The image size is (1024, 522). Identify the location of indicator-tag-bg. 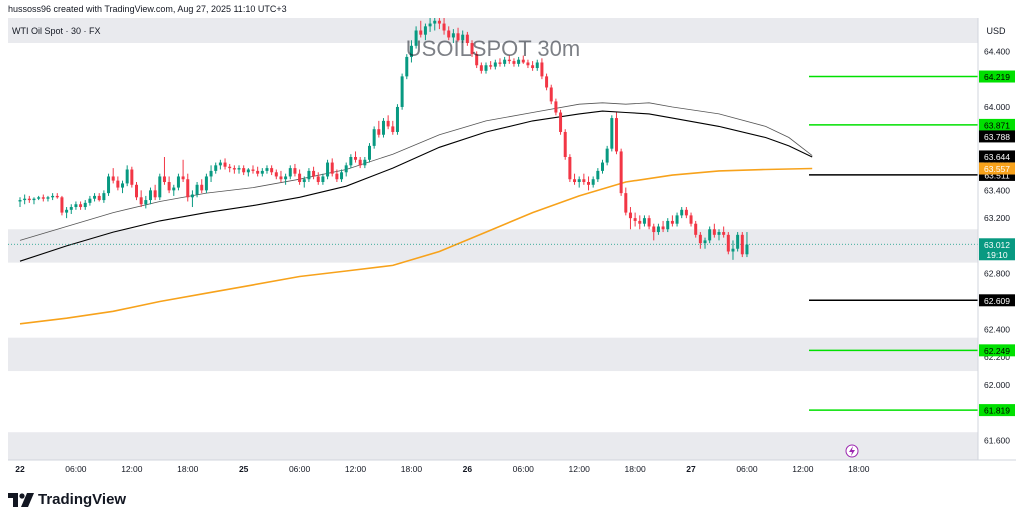
(997, 156).